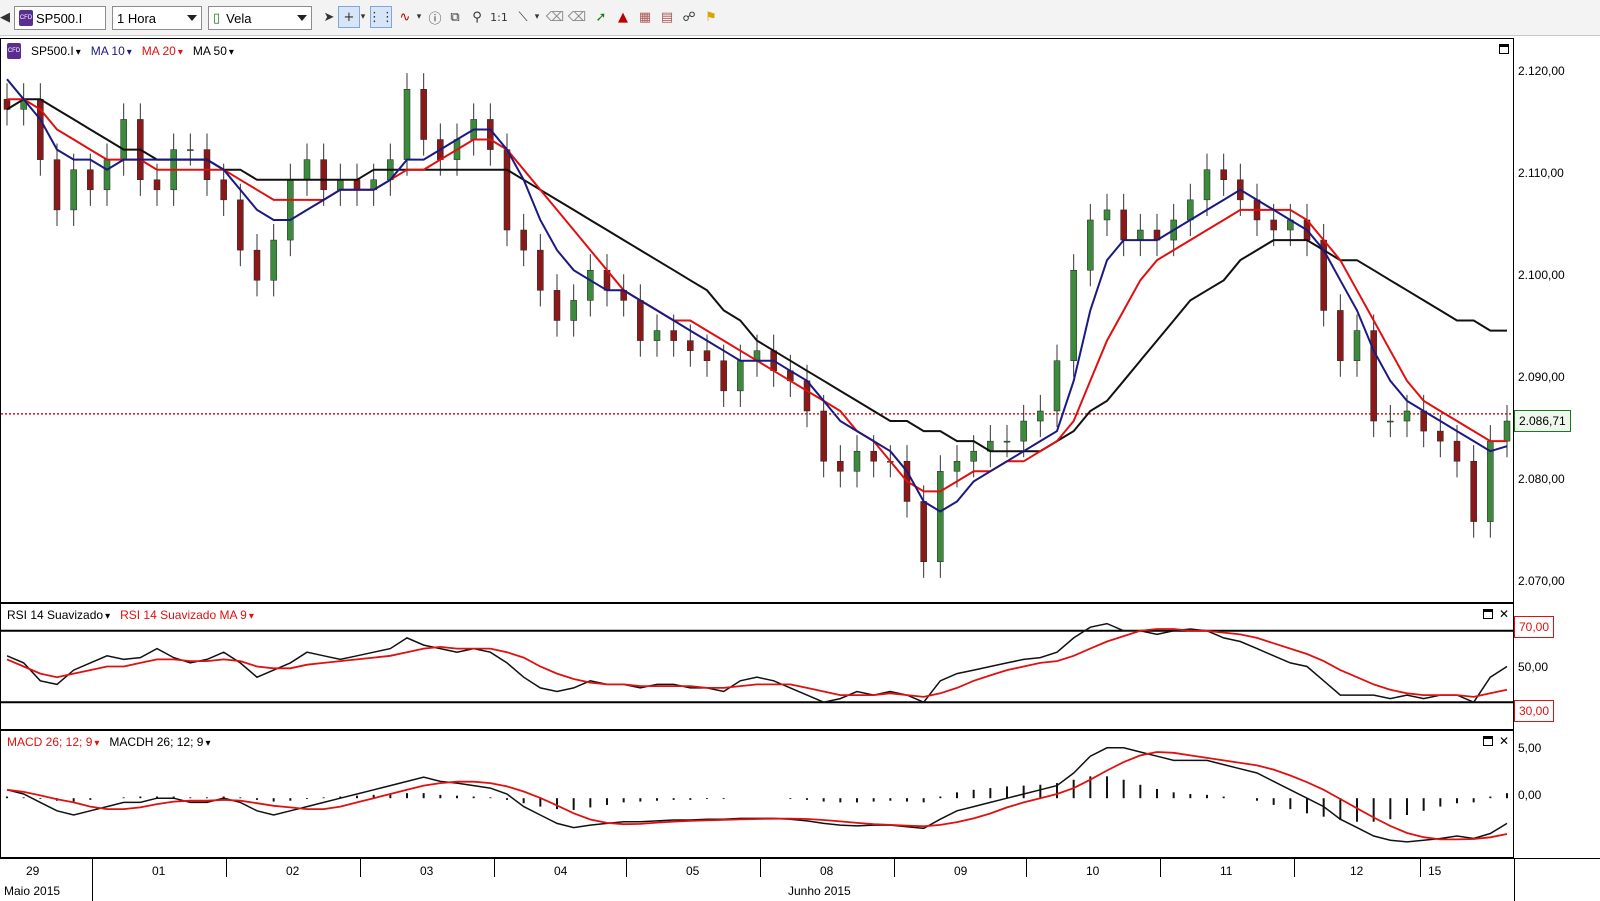 The image size is (1600, 901). Describe the element at coordinates (577, 17) in the screenshot. I see `eraser-all-icon: ⌫` at that location.